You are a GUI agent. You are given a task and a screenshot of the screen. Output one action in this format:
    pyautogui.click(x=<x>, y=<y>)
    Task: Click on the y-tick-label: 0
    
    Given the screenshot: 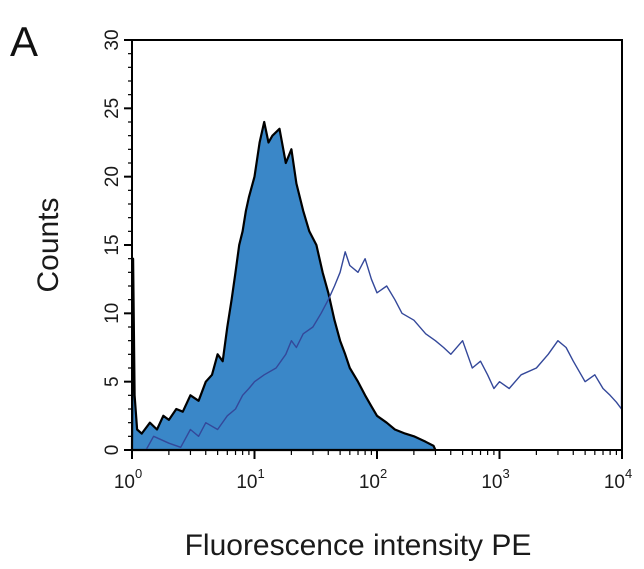 What is the action you would take?
    pyautogui.click(x=112, y=450)
    